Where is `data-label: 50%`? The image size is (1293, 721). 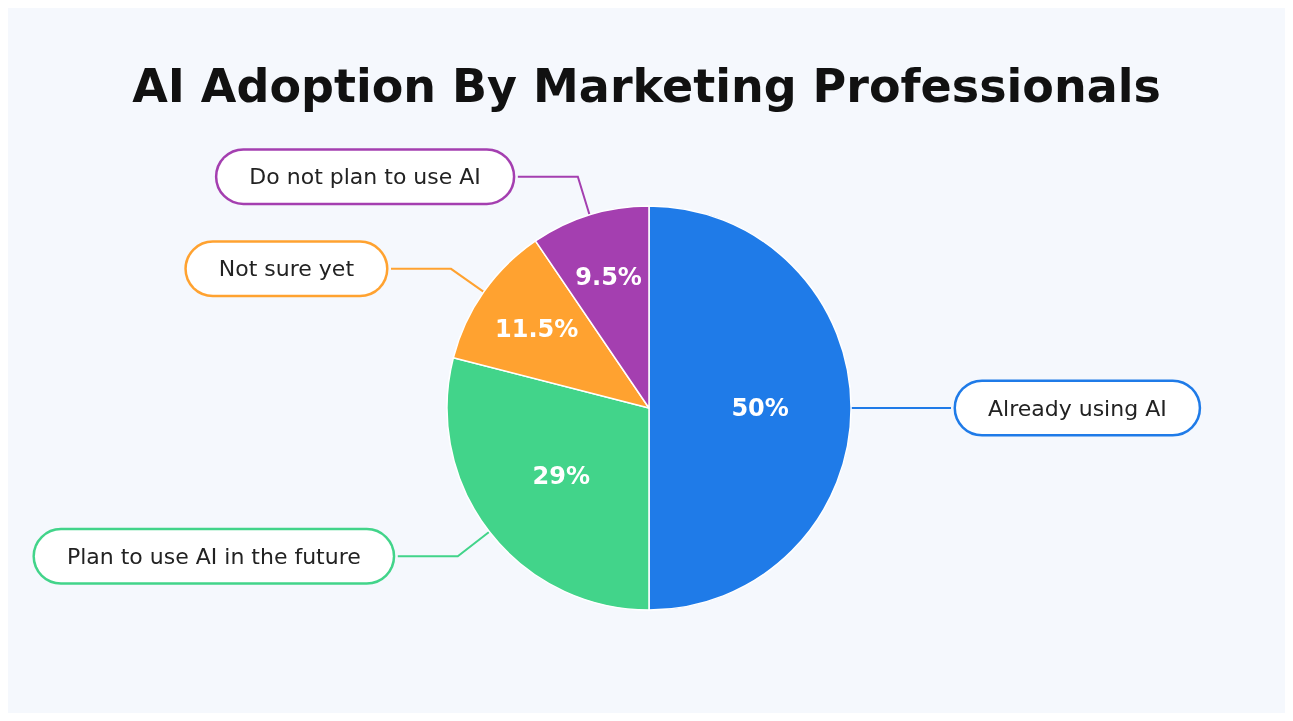
data-label: 50% is located at coordinates (760, 408).